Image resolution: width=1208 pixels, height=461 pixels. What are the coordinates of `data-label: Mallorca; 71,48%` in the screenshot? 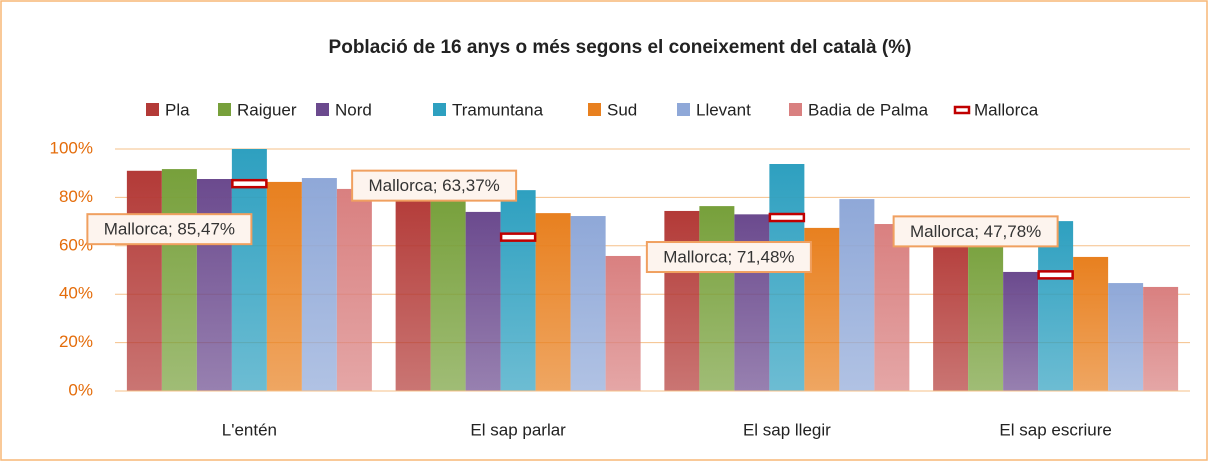 It's located at (728, 257).